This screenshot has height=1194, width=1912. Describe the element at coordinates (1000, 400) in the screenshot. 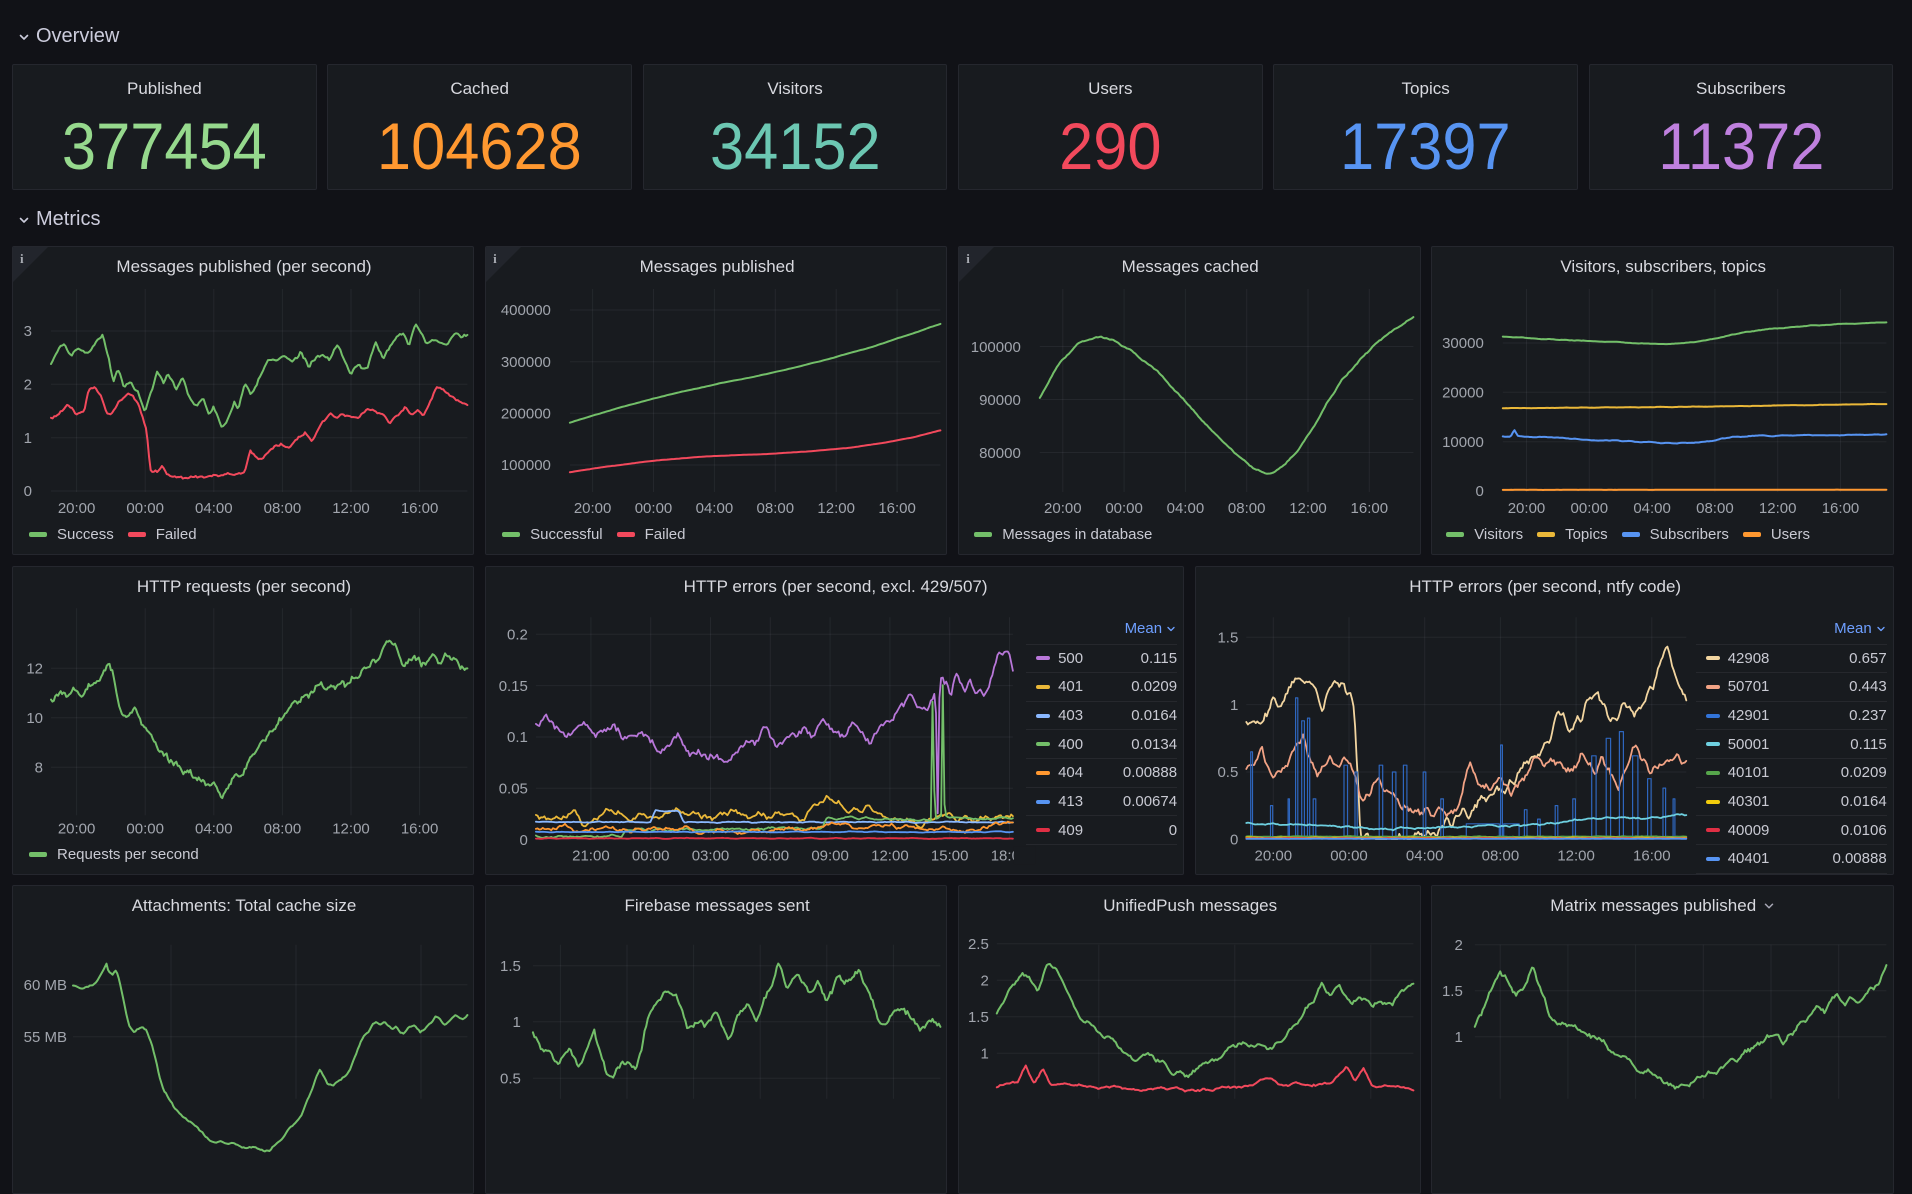

I see `svg-text: 90000` at that location.